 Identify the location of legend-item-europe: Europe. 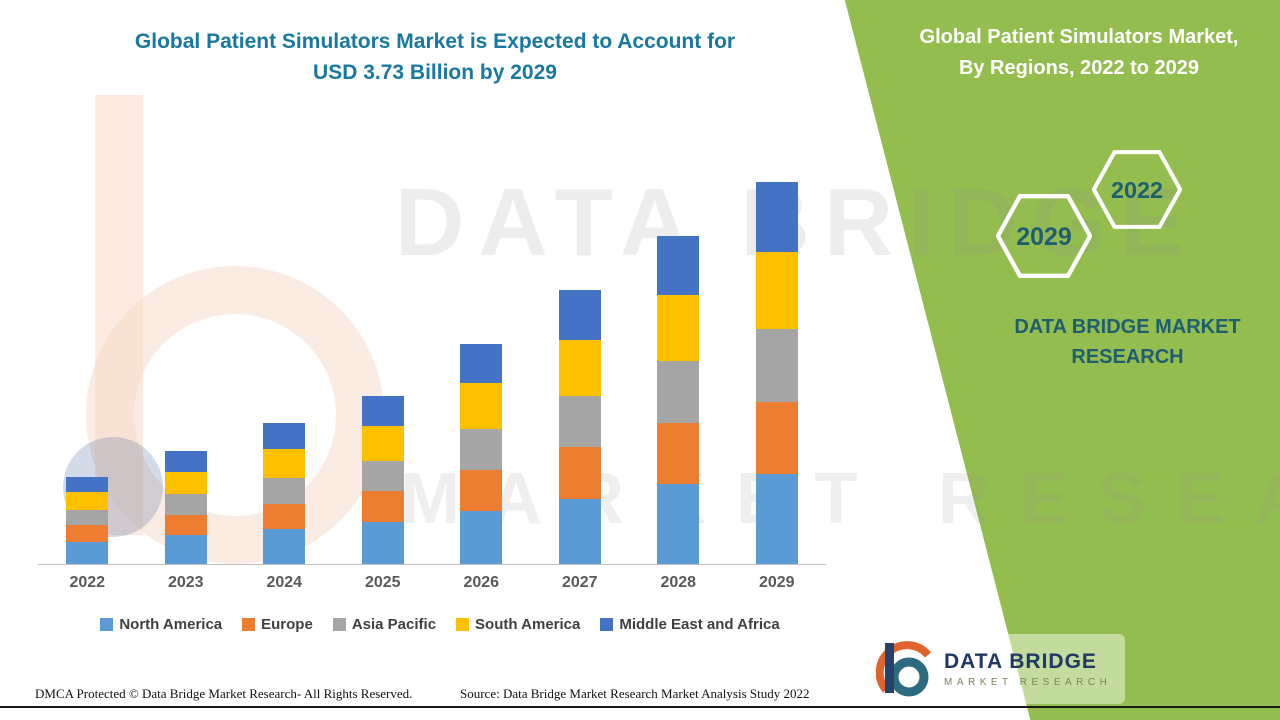
(277, 624).